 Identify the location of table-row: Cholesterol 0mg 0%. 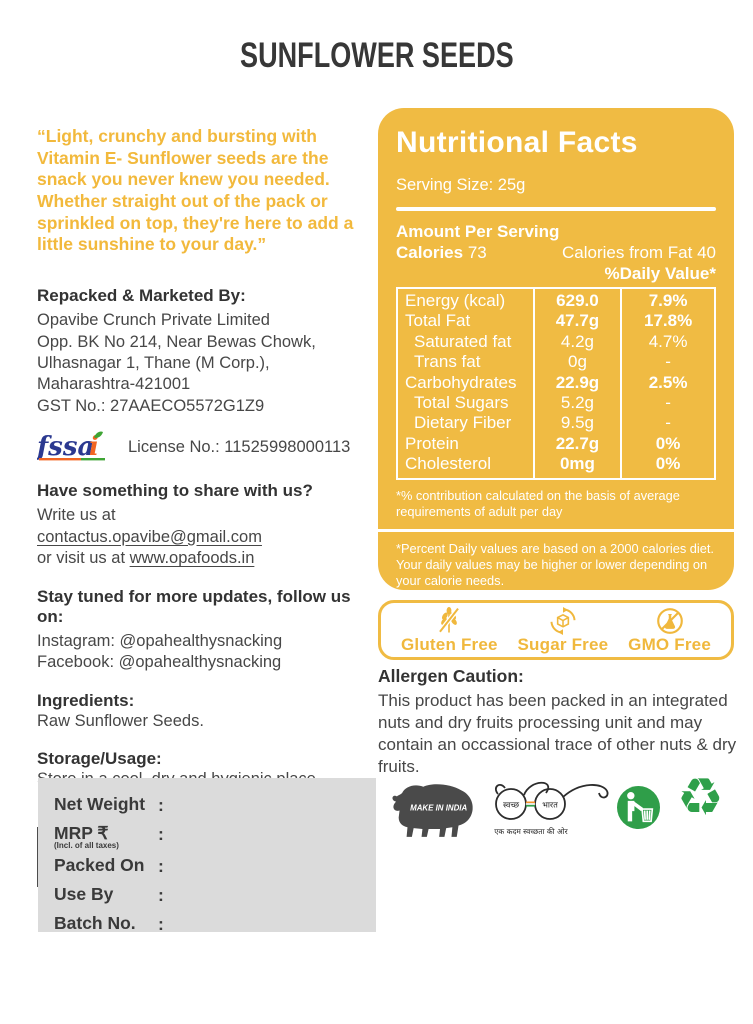
(556, 466).